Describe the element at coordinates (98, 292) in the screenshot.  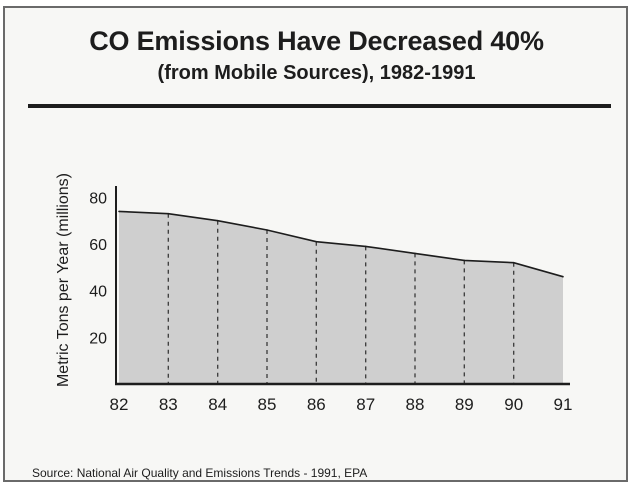
I see `y-tick-label-40: 40` at that location.